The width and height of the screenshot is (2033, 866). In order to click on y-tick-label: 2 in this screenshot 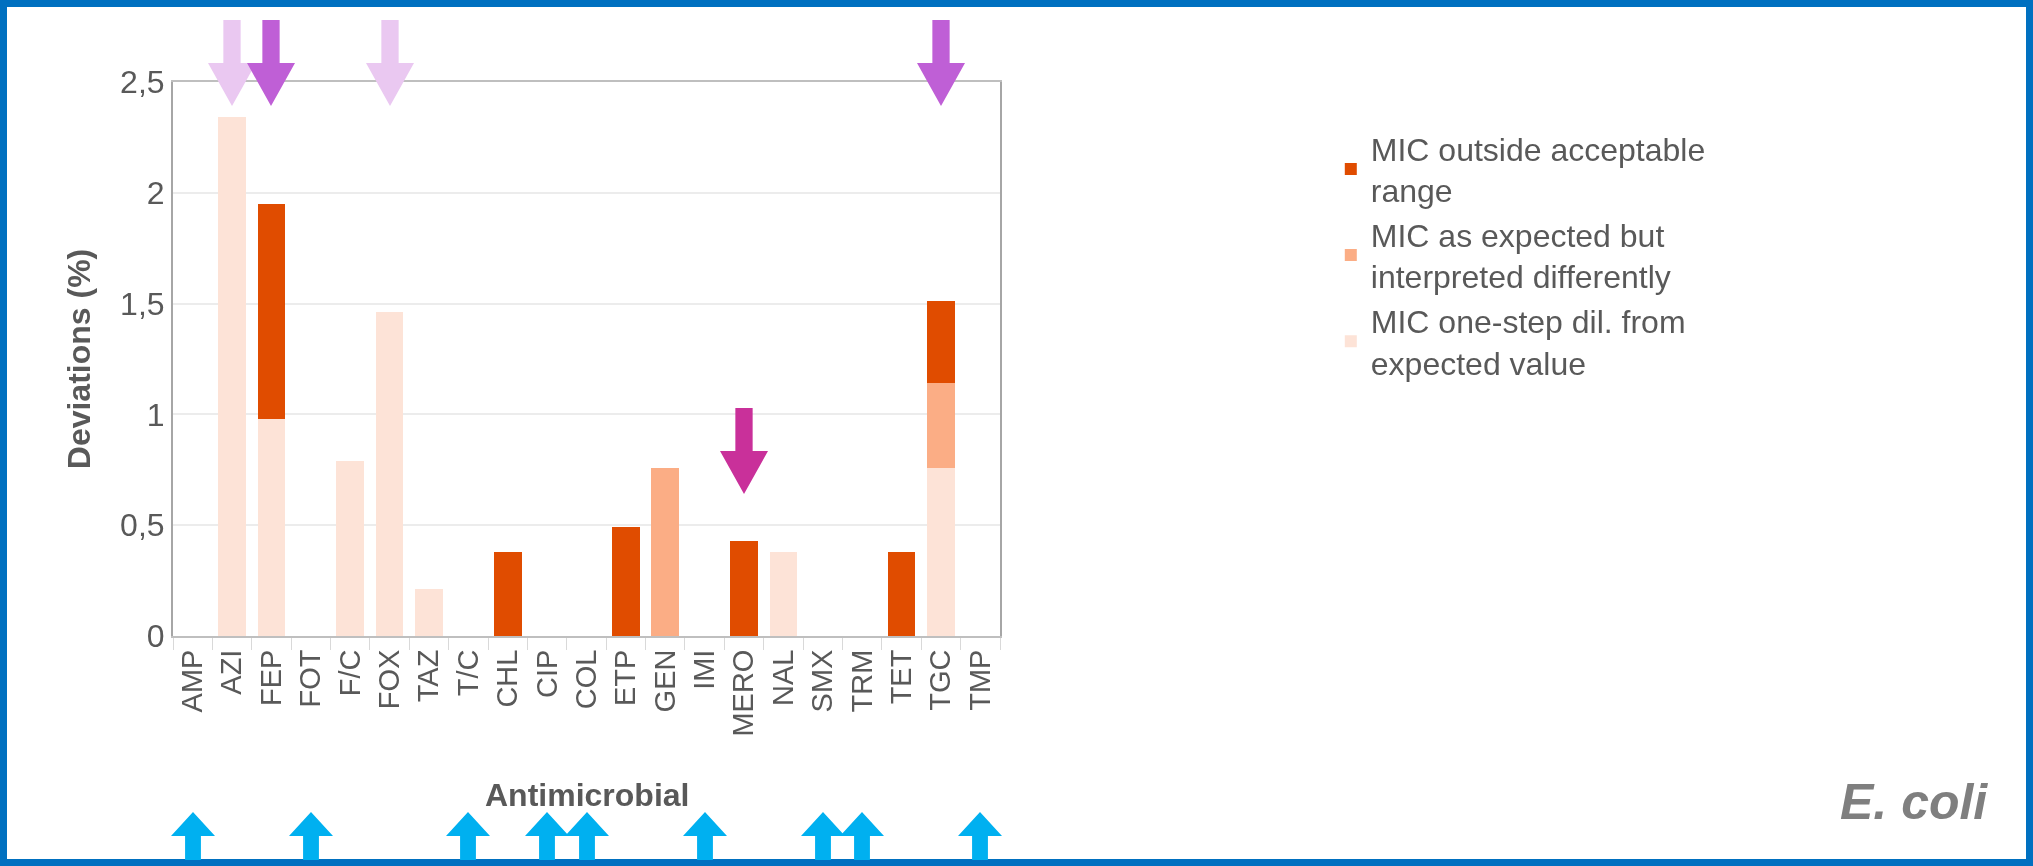, I will do `click(155, 193)`.